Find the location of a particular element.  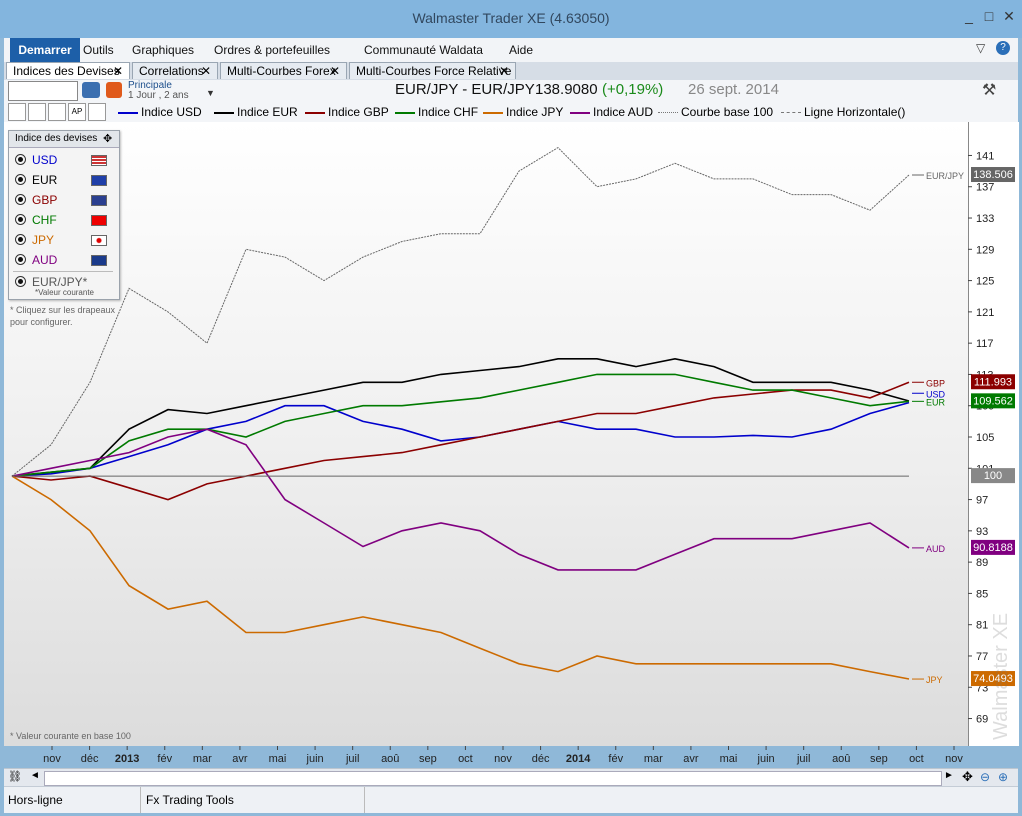

legend-chf: Indice CHF is located at coordinates (436, 112).